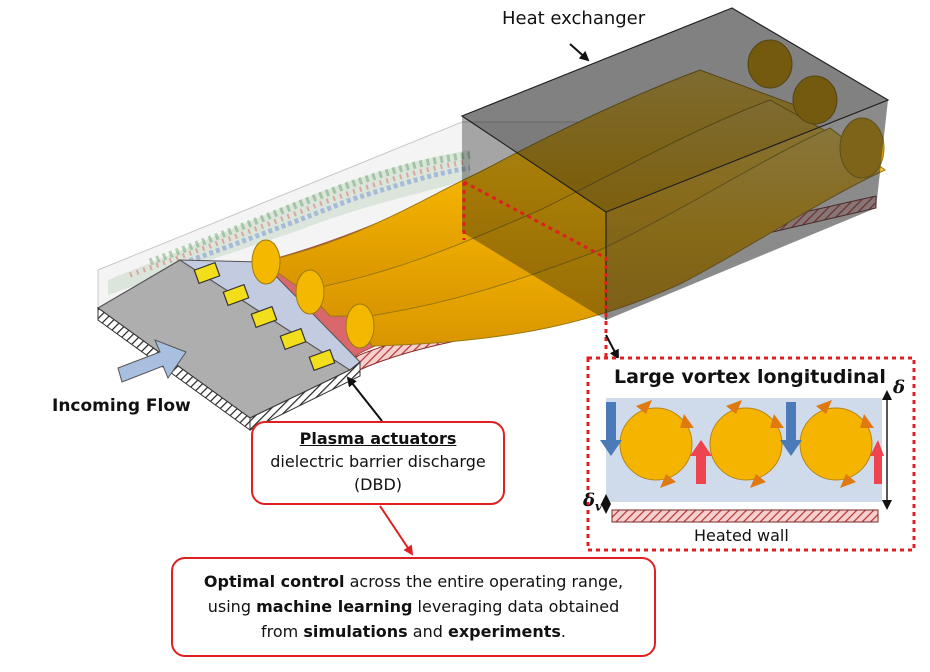 Image resolution: width=930 pixels, height=672 pixels. I want to click on plasma-abbrev: (DBD), so click(378, 484).